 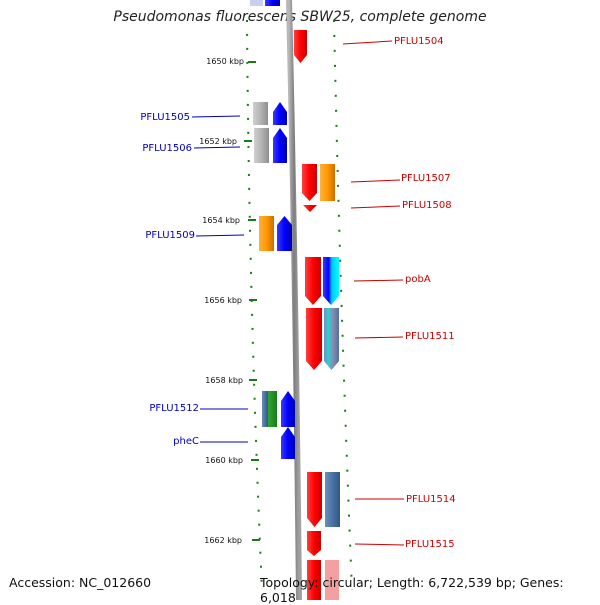 What do you see at coordinates (275, 233) in the screenshot?
I see `gene-pflu1509` at bounding box center [275, 233].